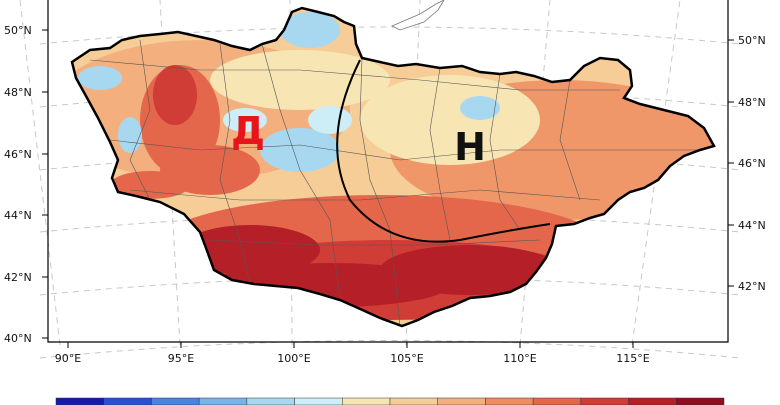  Describe the element at coordinates (26, 184) in the screenshot. I see `lat-ticks-left: 50°N 48°N 46°N 44°N 42°N 40°N` at that location.